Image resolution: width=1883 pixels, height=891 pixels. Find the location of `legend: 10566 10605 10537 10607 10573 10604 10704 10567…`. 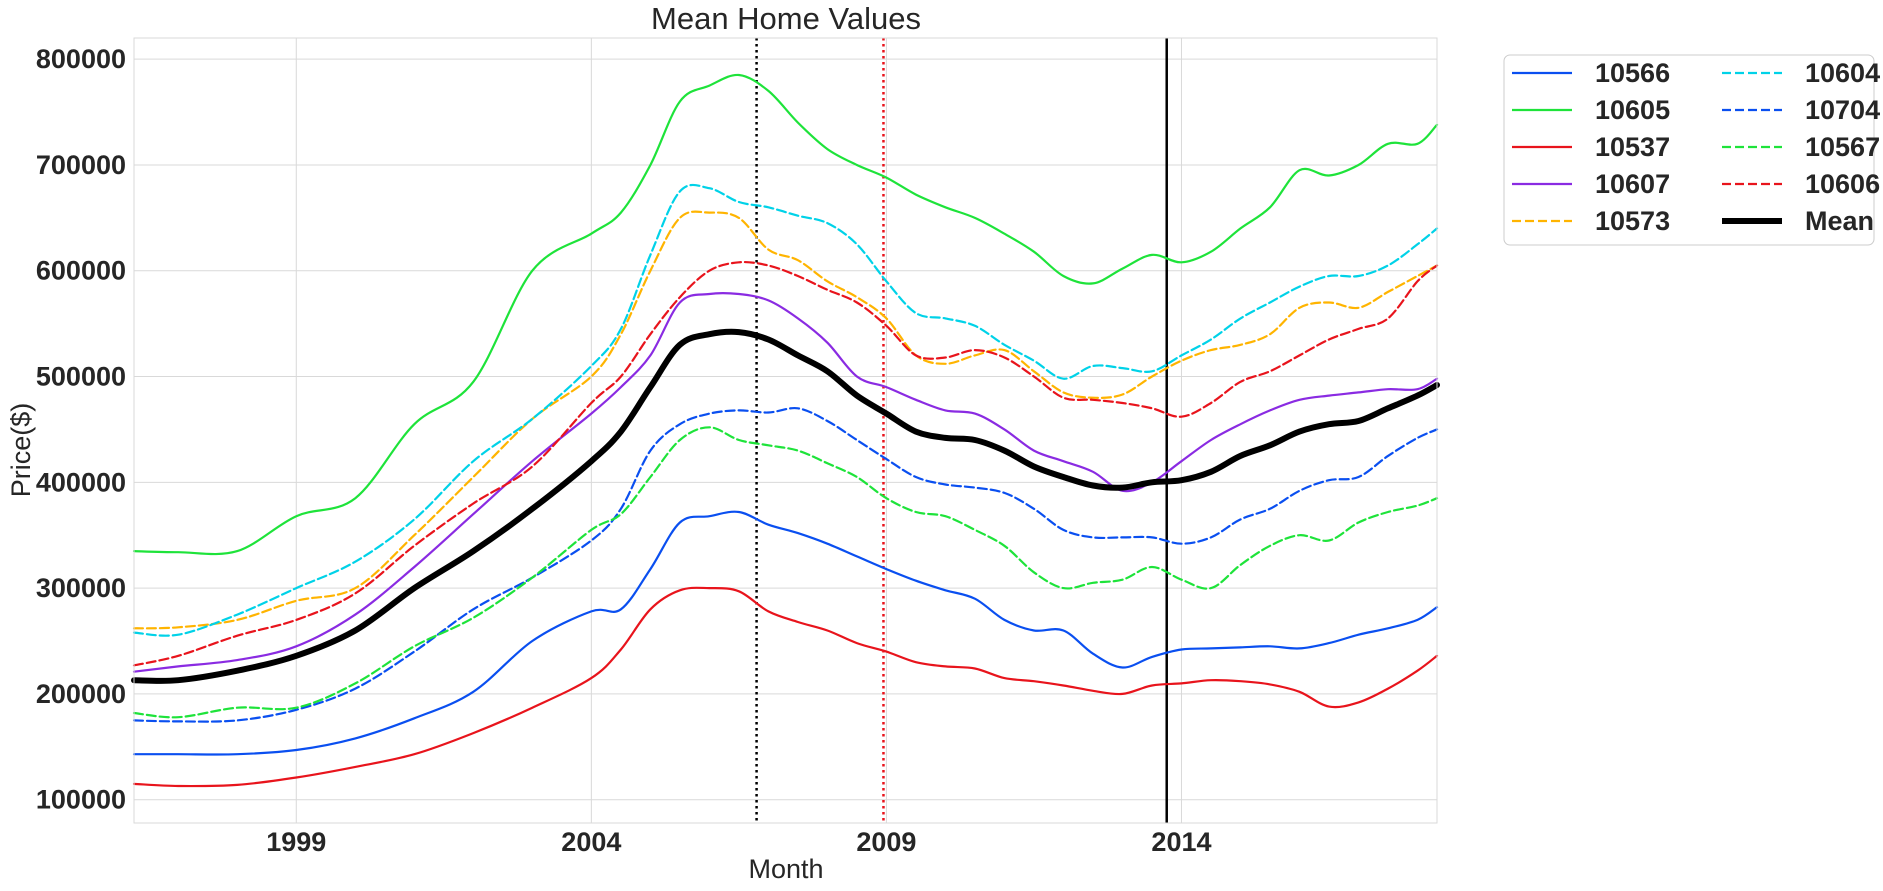

legend: 10566 10605 10537 10607 10573 10604 10704 10567… is located at coordinates (1691, 150).